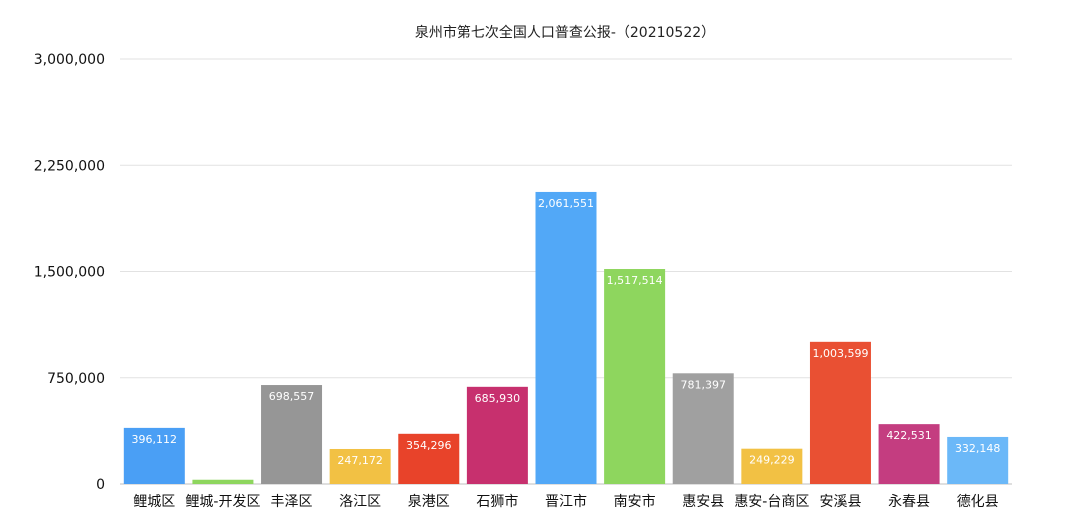 The height and width of the screenshot is (524, 1080). What do you see at coordinates (292, 396) in the screenshot?
I see `bar-value-label: 698,557` at bounding box center [292, 396].